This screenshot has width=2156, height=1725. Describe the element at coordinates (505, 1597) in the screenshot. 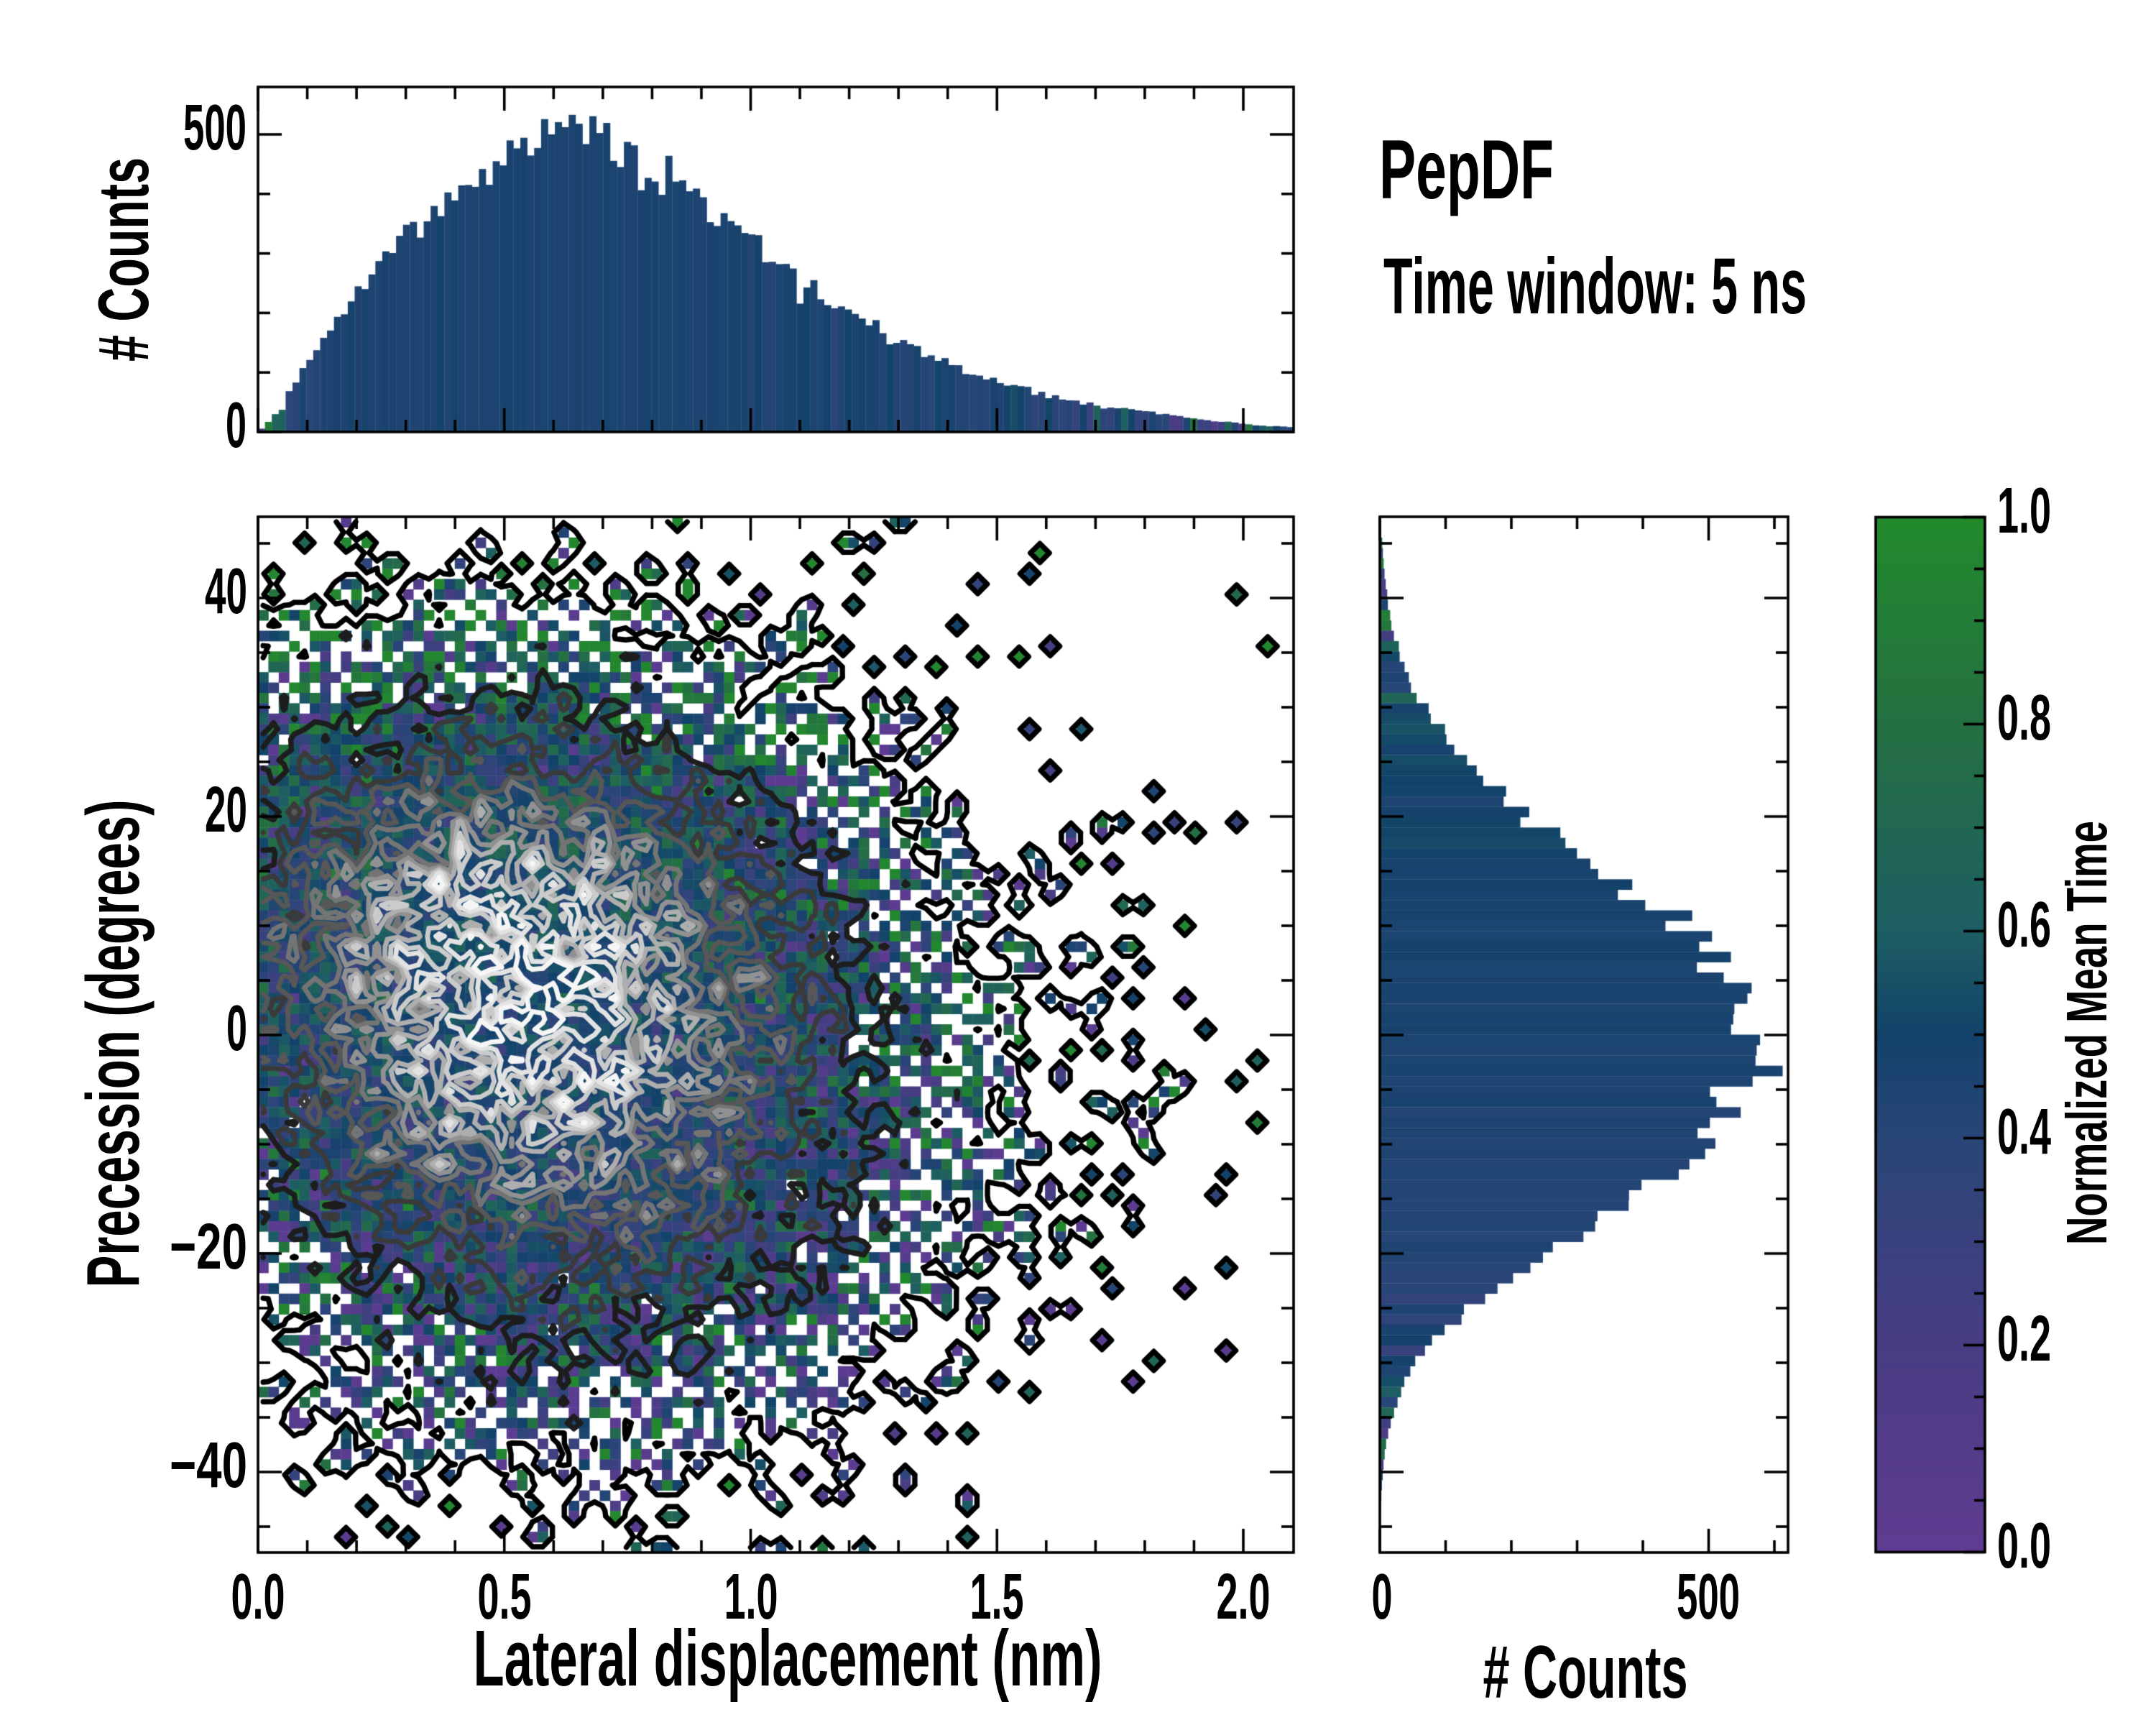

I see `svg-text: 0.5` at that location.